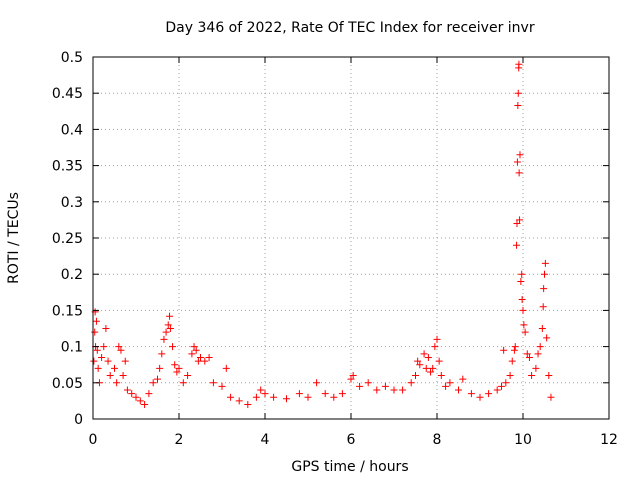 The image size is (640, 480). Describe the element at coordinates (349, 467) in the screenshot. I see `x-axis-label: GPS time / hours` at that location.